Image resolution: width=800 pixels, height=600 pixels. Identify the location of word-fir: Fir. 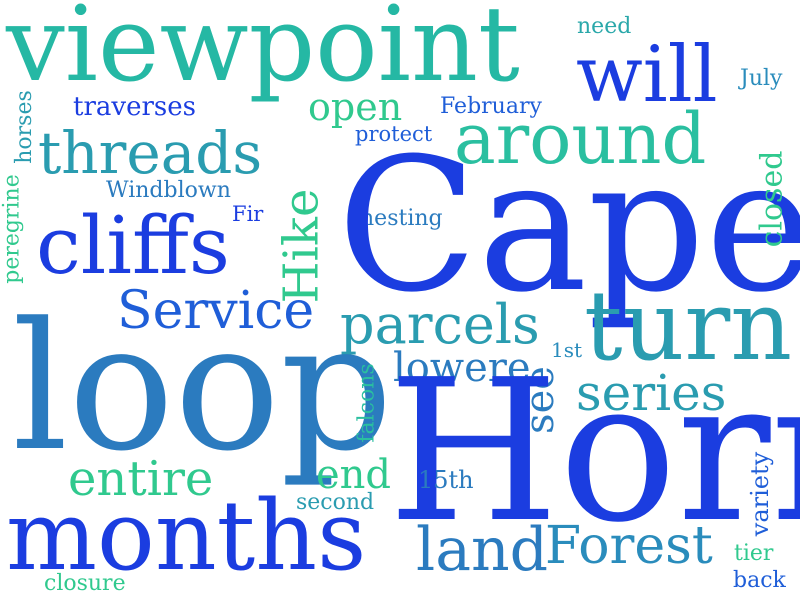
(248, 214).